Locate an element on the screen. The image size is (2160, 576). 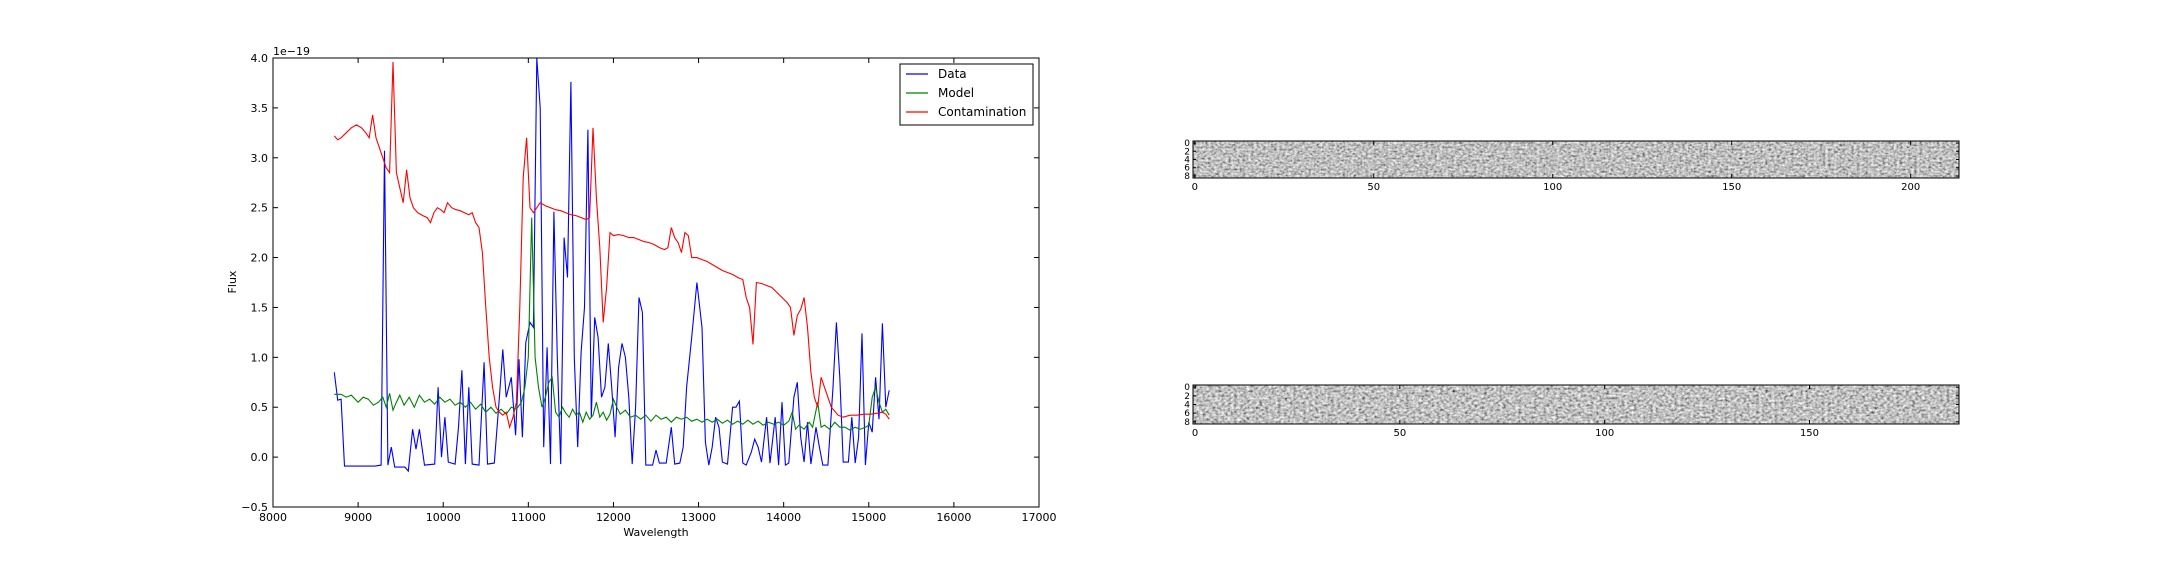
y-tick-label: 0.0 is located at coordinates (260, 457).